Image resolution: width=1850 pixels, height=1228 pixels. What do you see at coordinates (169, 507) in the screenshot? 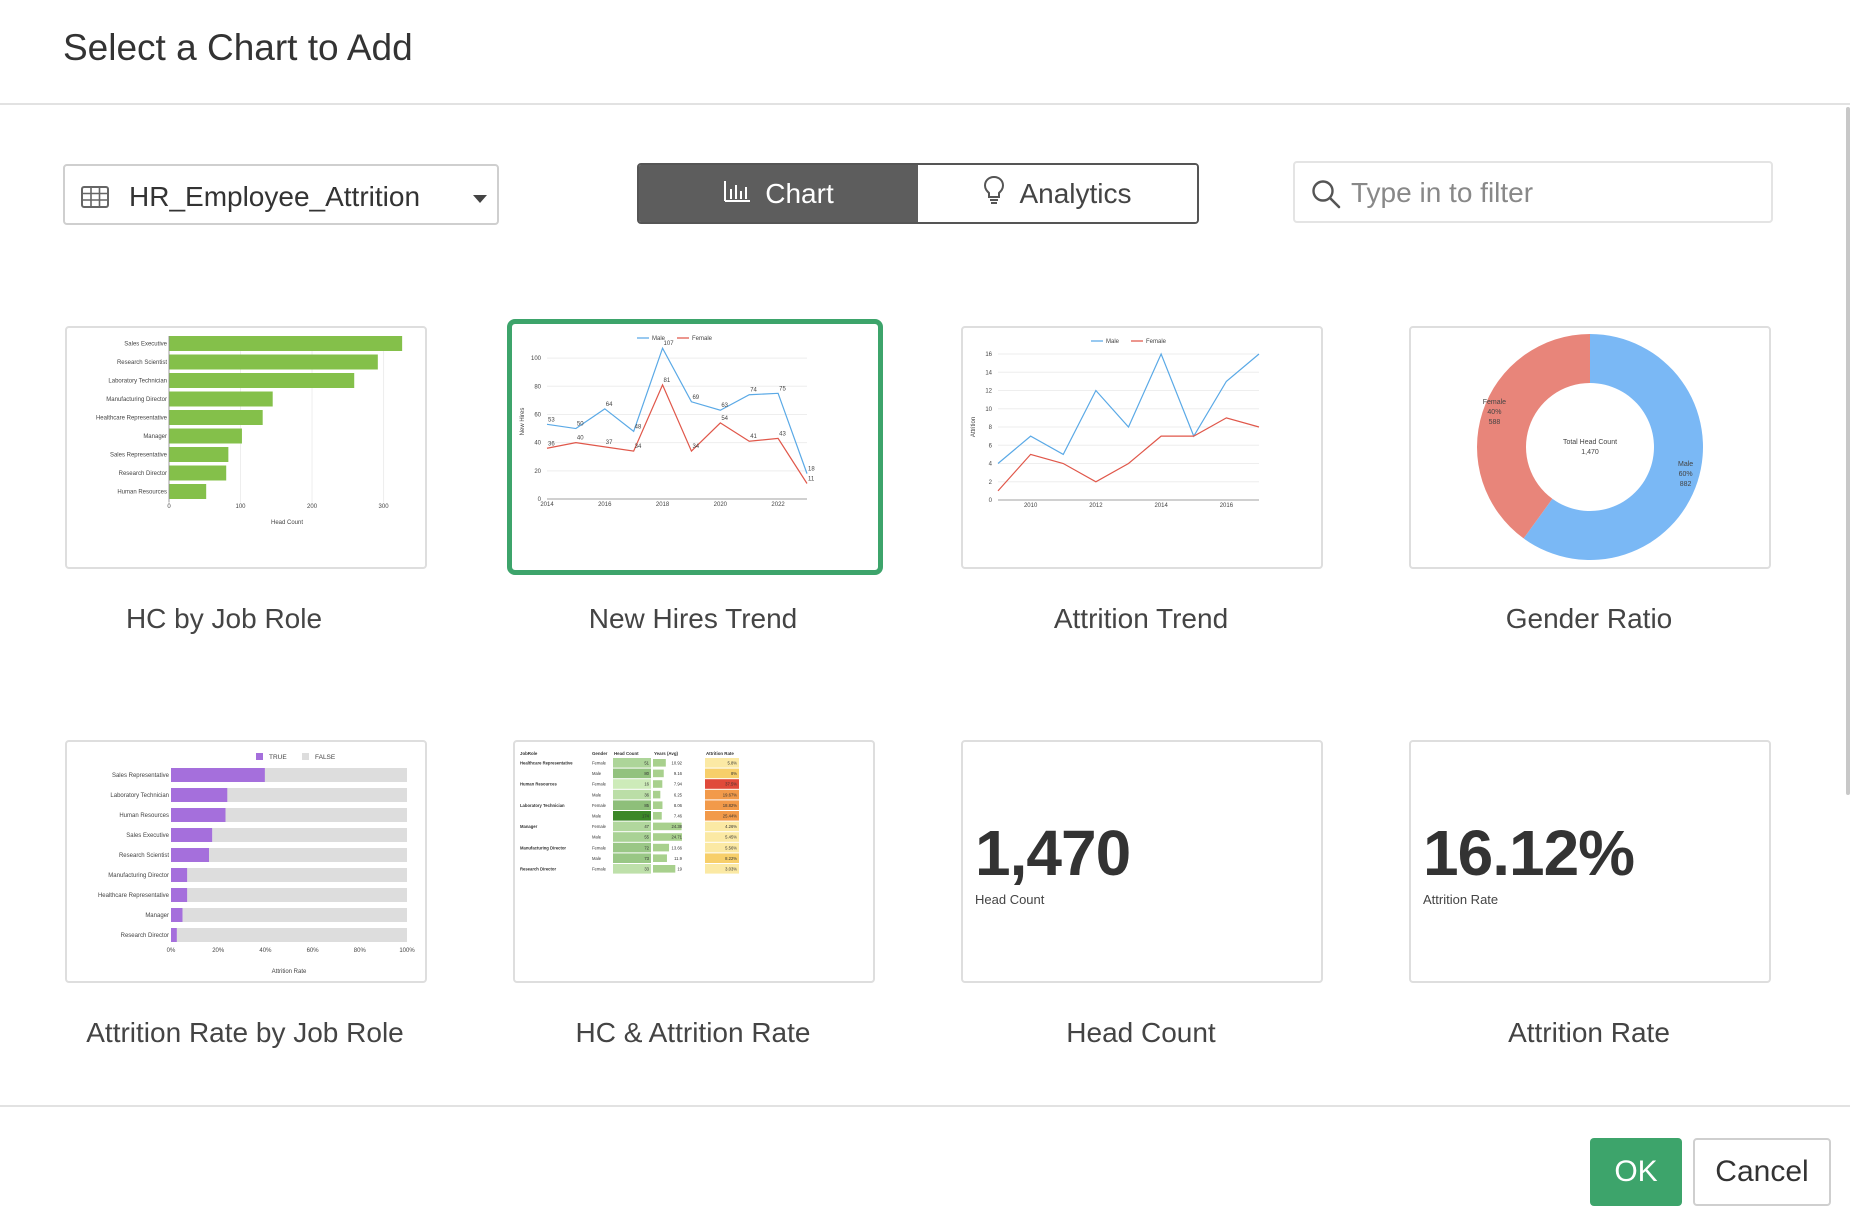
I see `x-tick-label: 0` at bounding box center [169, 507].